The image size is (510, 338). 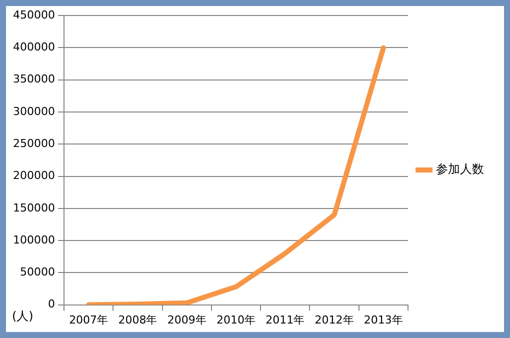 I want to click on y-tick-label: 50000, so click(x=37, y=272).